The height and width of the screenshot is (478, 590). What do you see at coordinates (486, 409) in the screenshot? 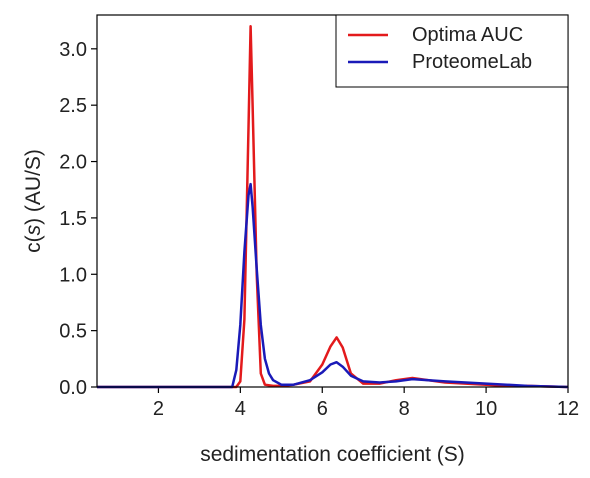
I see `x-tick-label: 10` at bounding box center [486, 409].